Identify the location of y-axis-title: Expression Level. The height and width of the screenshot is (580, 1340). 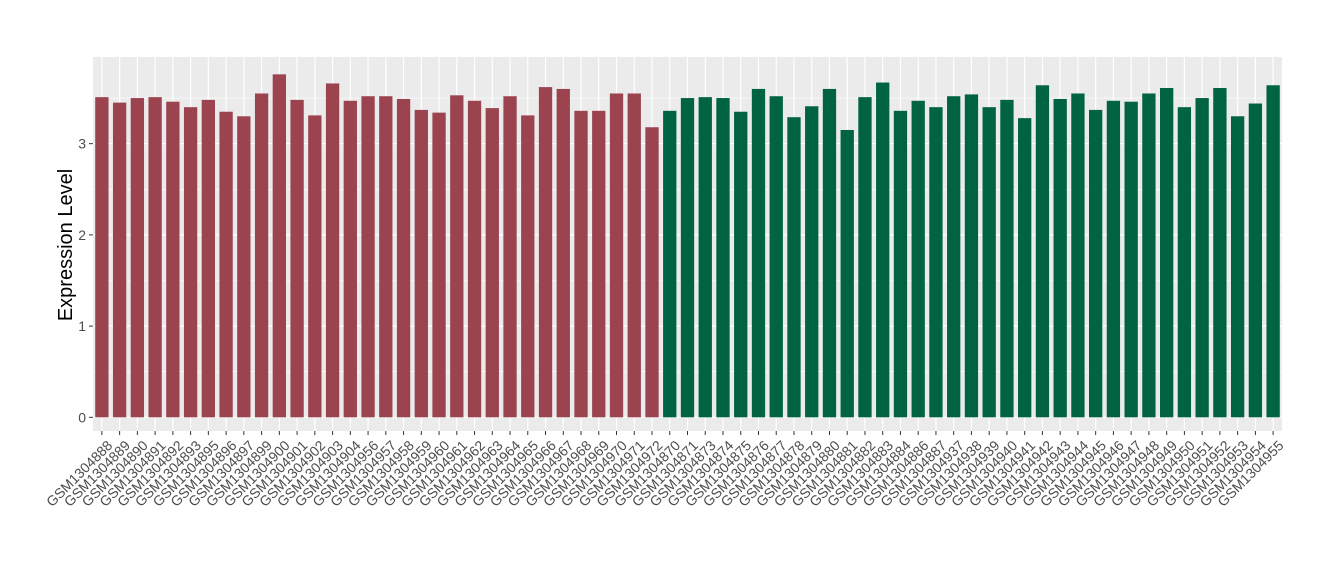
(66, 245).